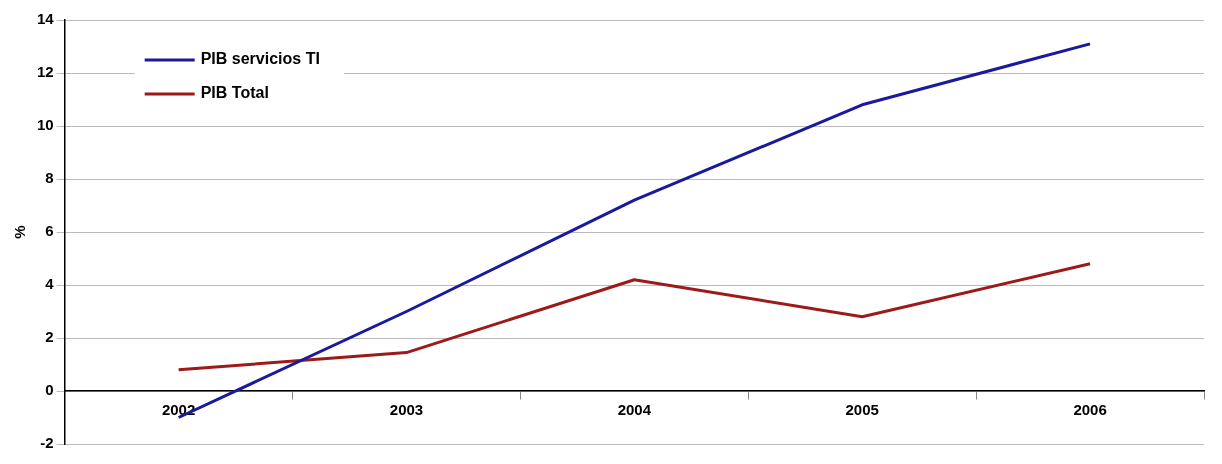 The height and width of the screenshot is (464, 1222). I want to click on x-tick-label: 2004, so click(634, 410).